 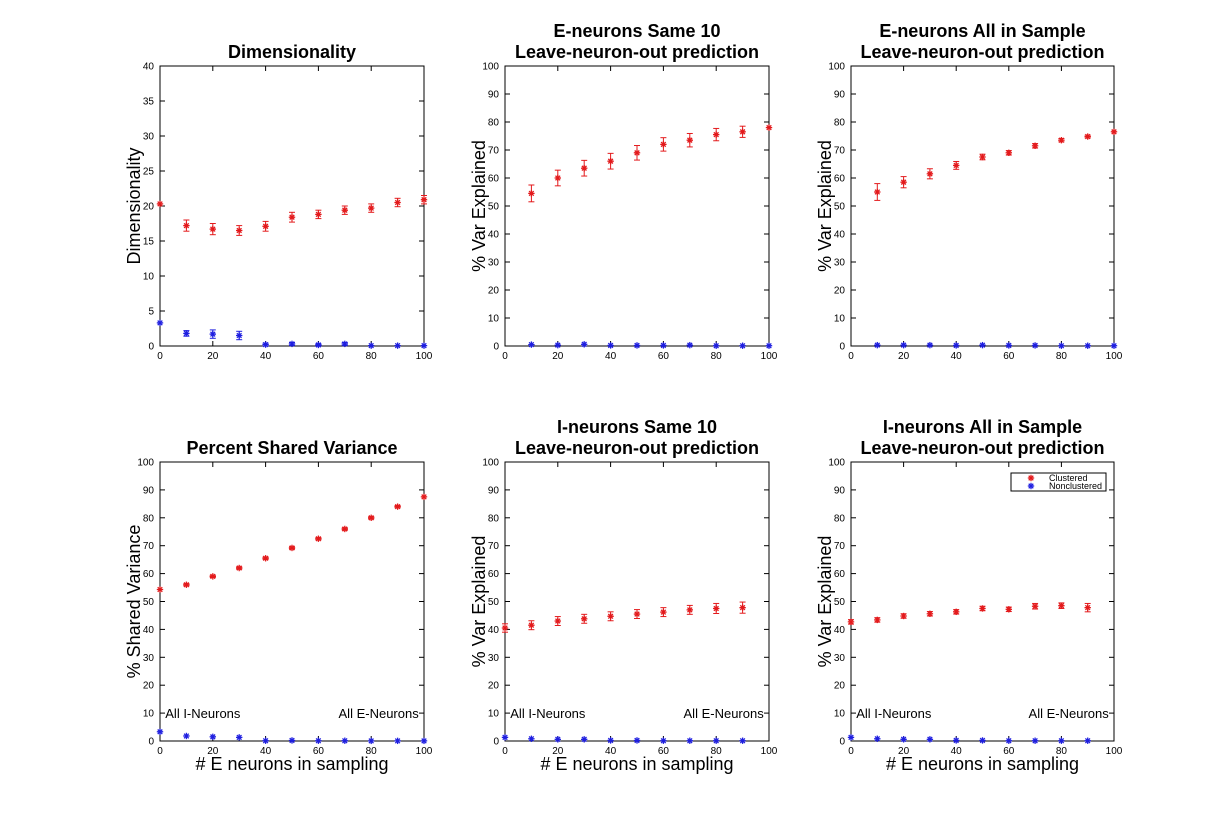 What do you see at coordinates (319, 751) in the screenshot?
I see `x-tick-label: 60` at bounding box center [319, 751].